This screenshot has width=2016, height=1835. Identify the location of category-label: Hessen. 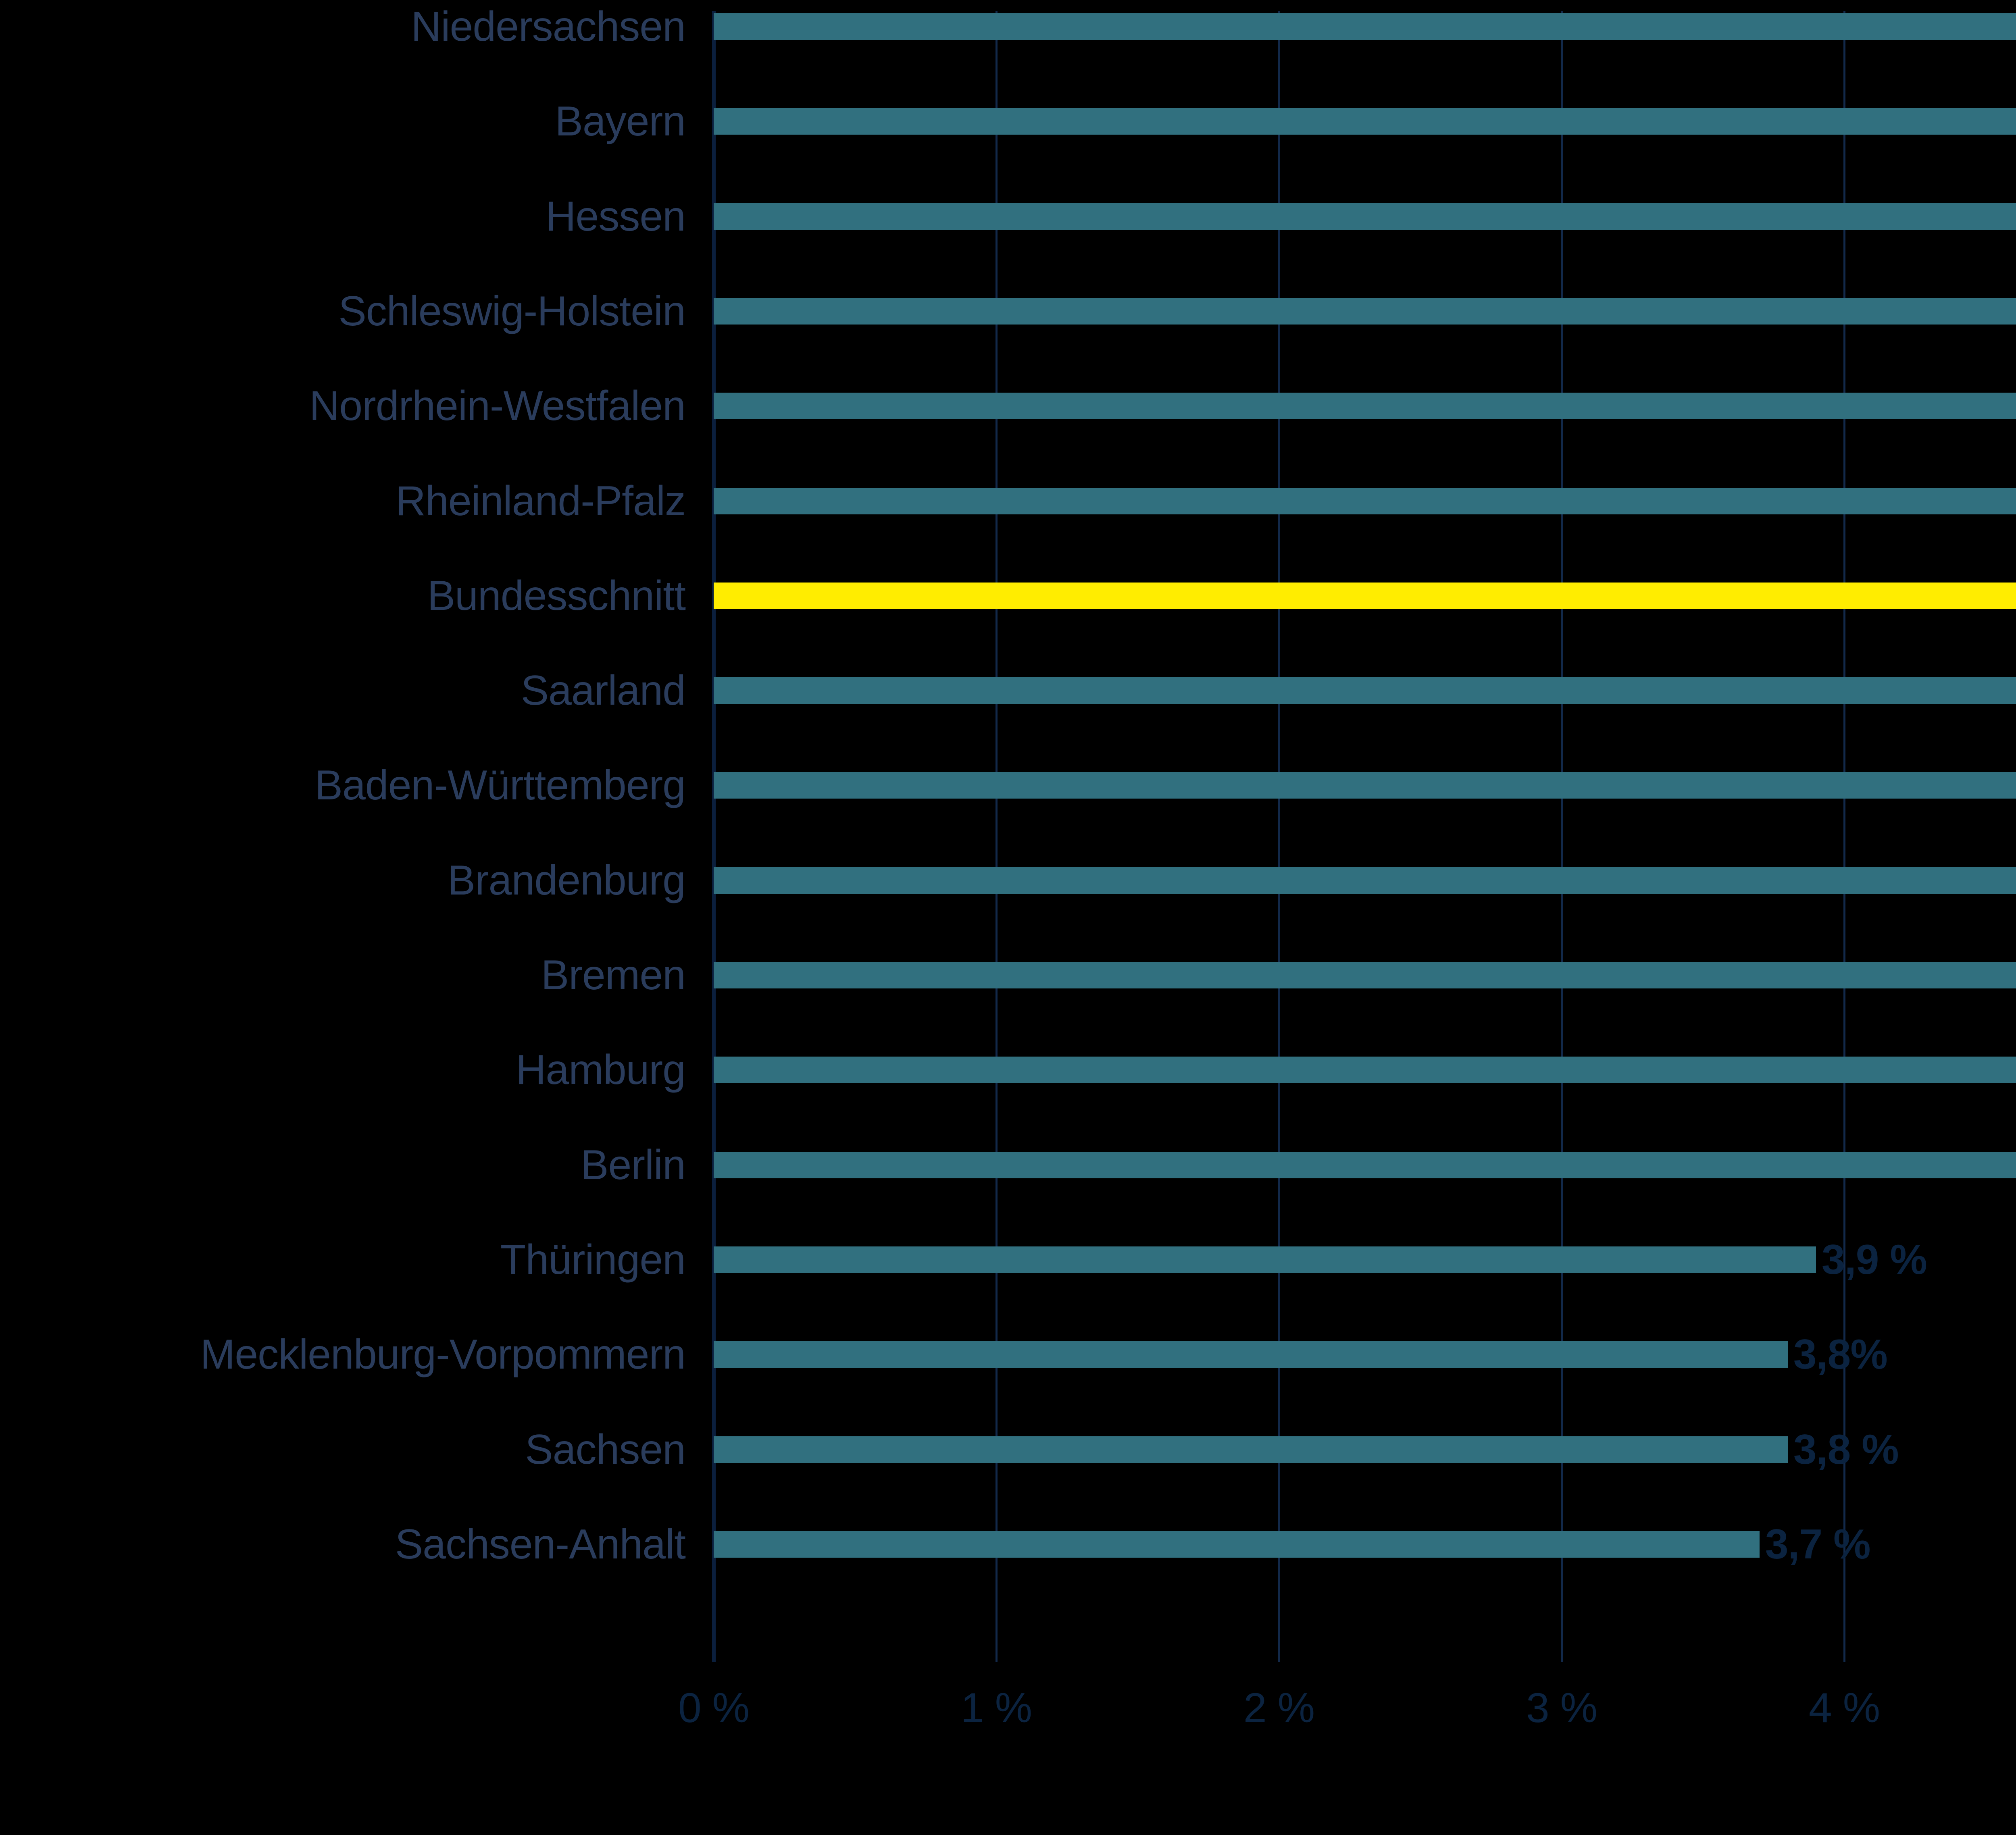
(616, 217).